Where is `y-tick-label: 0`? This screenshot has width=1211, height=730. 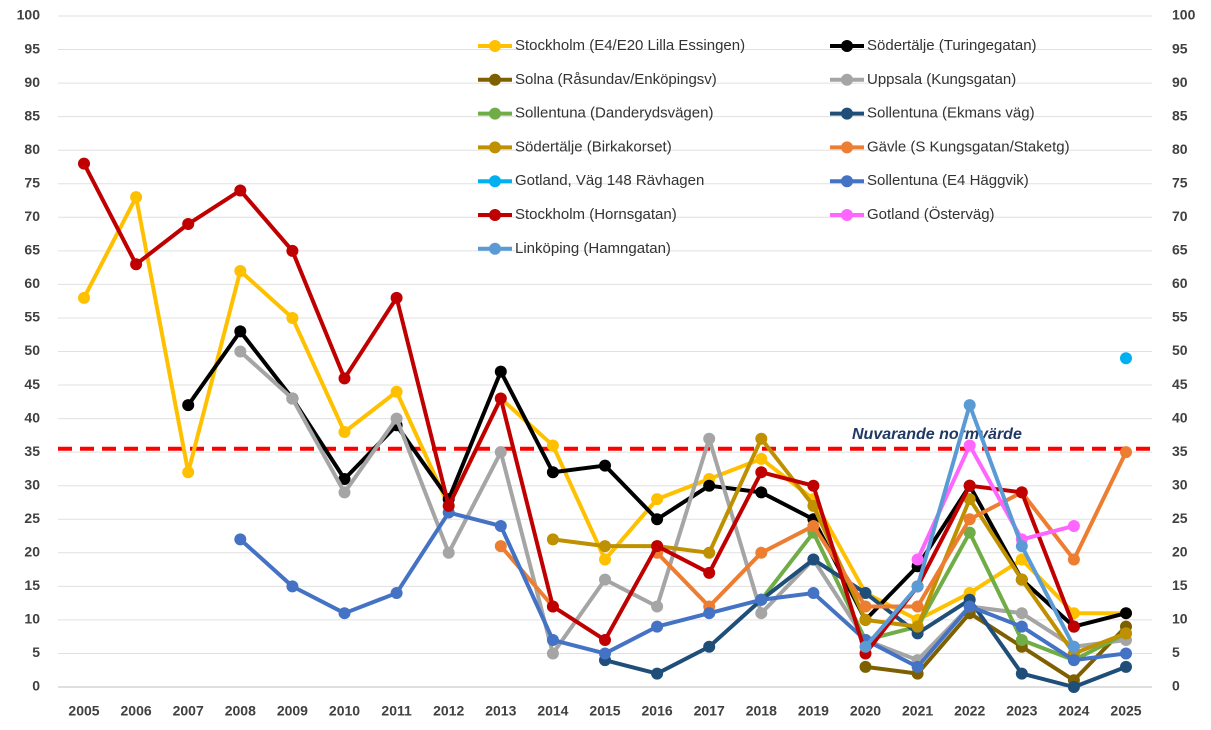 y-tick-label: 0 is located at coordinates (36, 686).